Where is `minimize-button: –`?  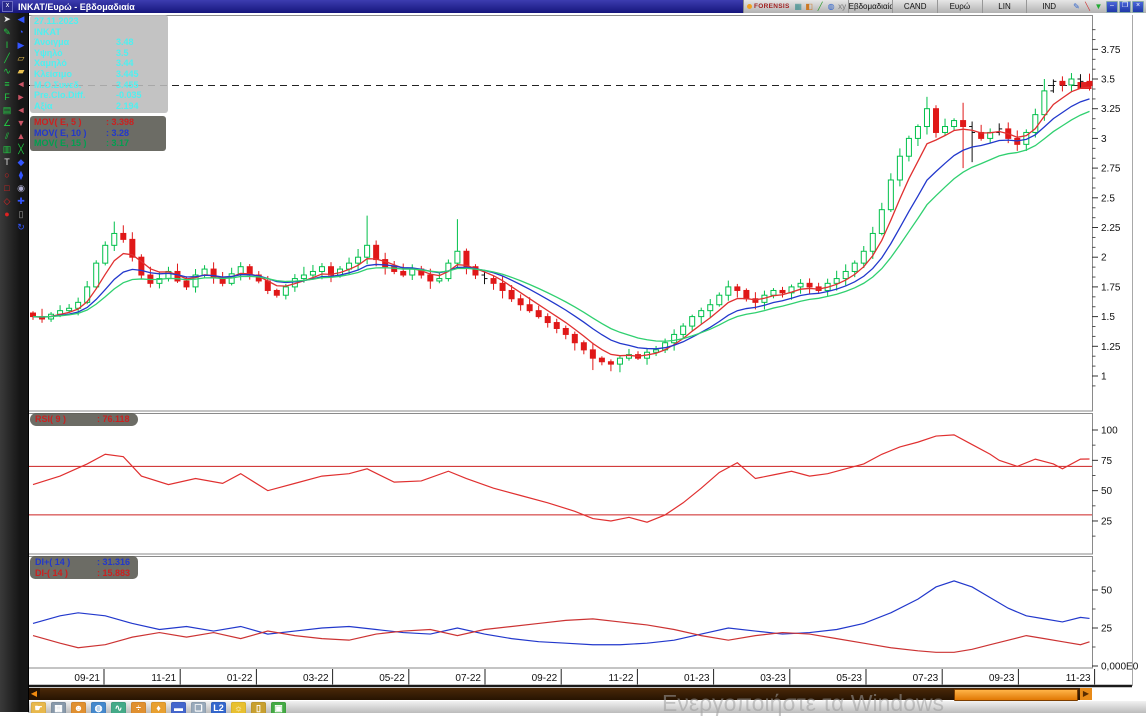 minimize-button: – is located at coordinates (1112, 6).